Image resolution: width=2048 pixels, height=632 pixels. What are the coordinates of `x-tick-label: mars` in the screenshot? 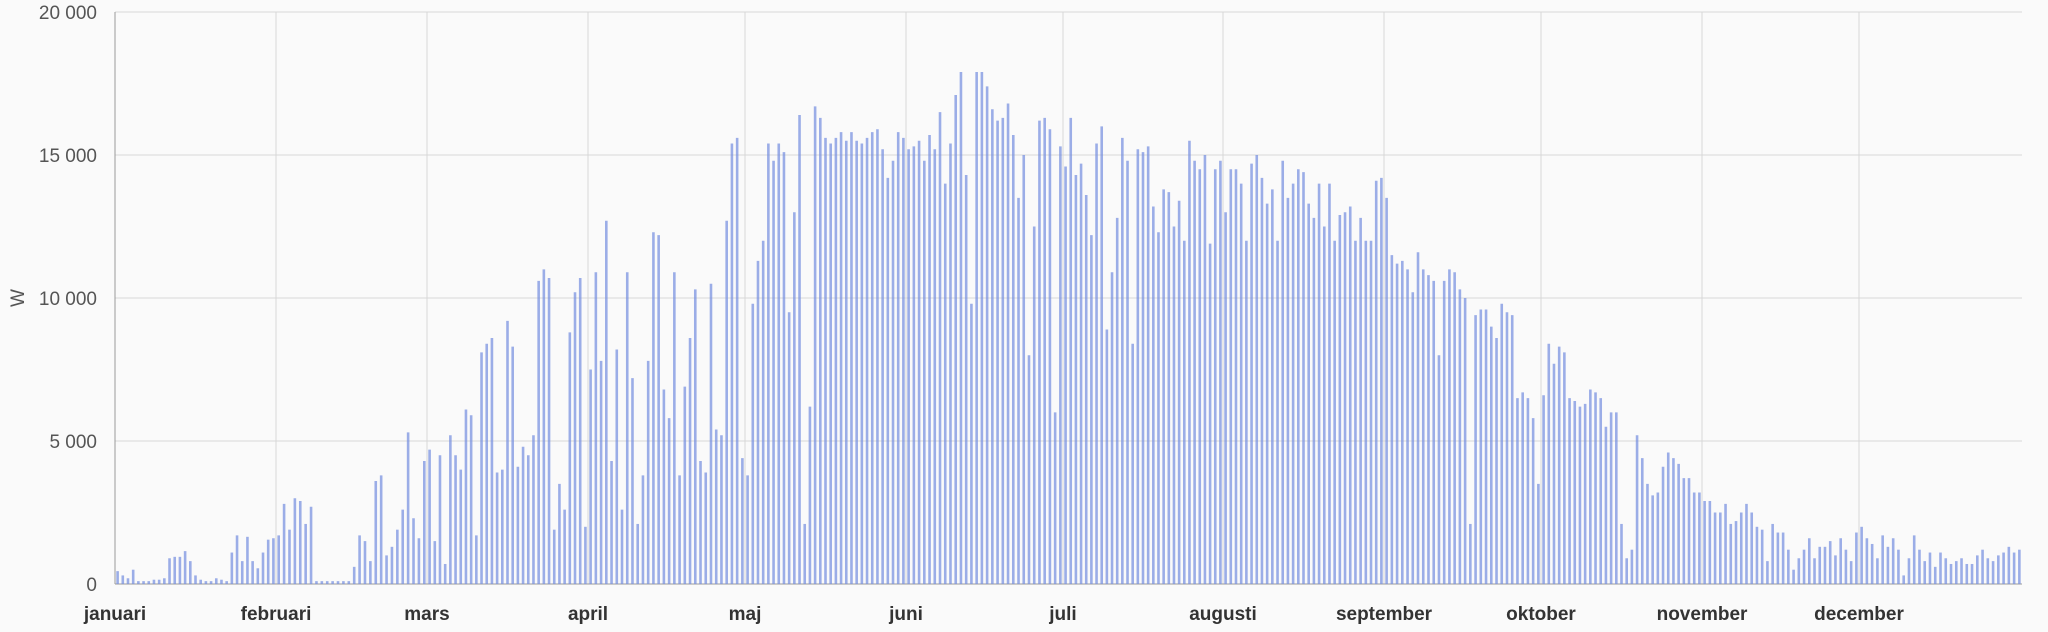 It's located at (426, 614).